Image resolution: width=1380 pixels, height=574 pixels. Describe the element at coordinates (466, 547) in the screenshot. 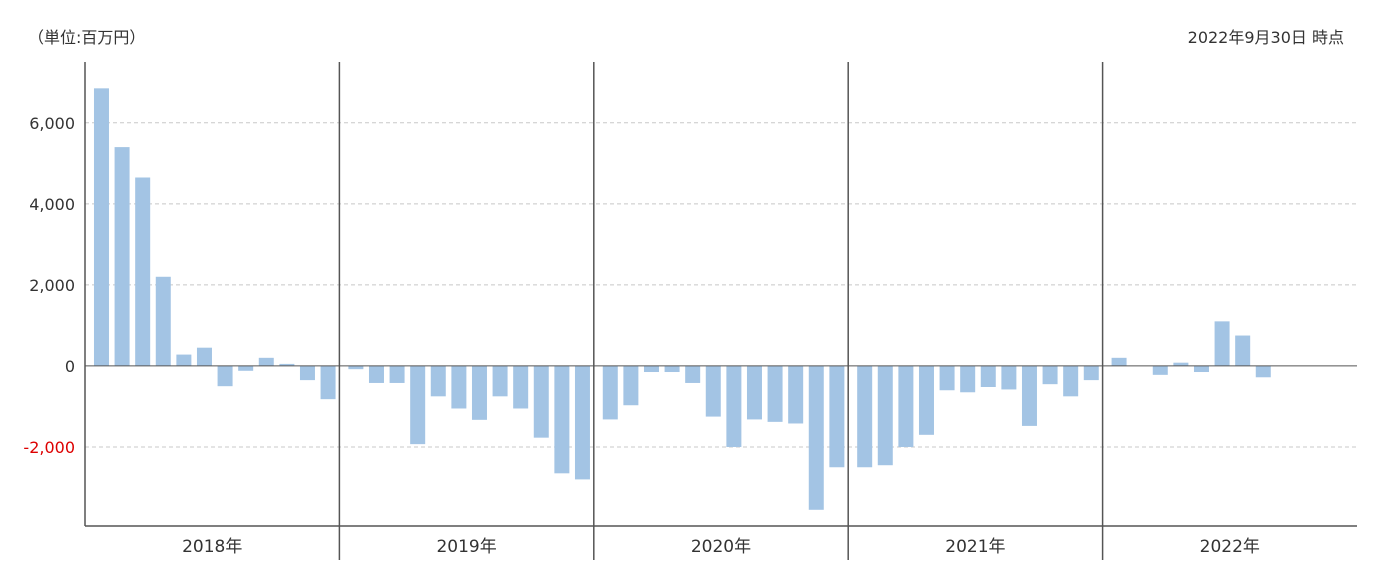

I see `x-year-label: 2019年` at that location.